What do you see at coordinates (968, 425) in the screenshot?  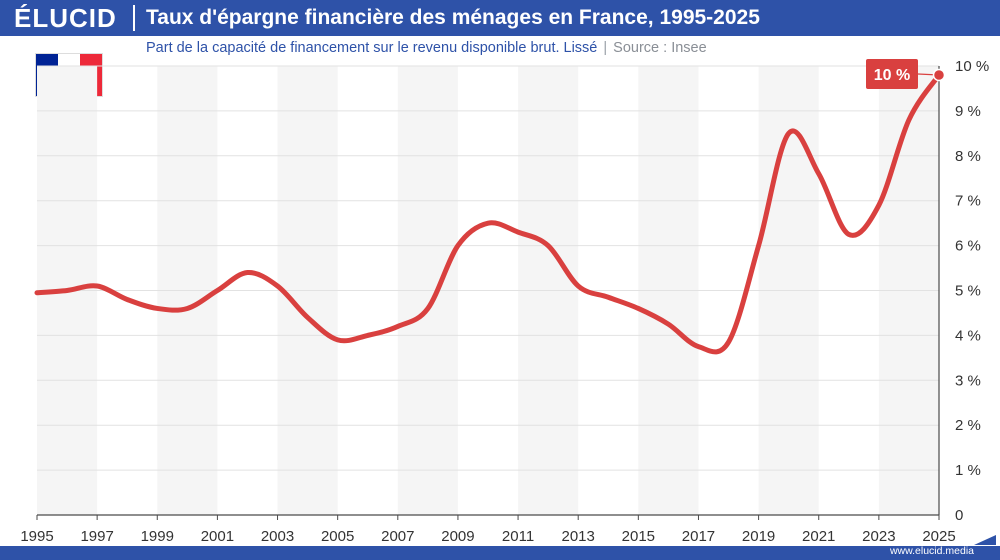 I see `y-tick-label: 2 %` at bounding box center [968, 425].